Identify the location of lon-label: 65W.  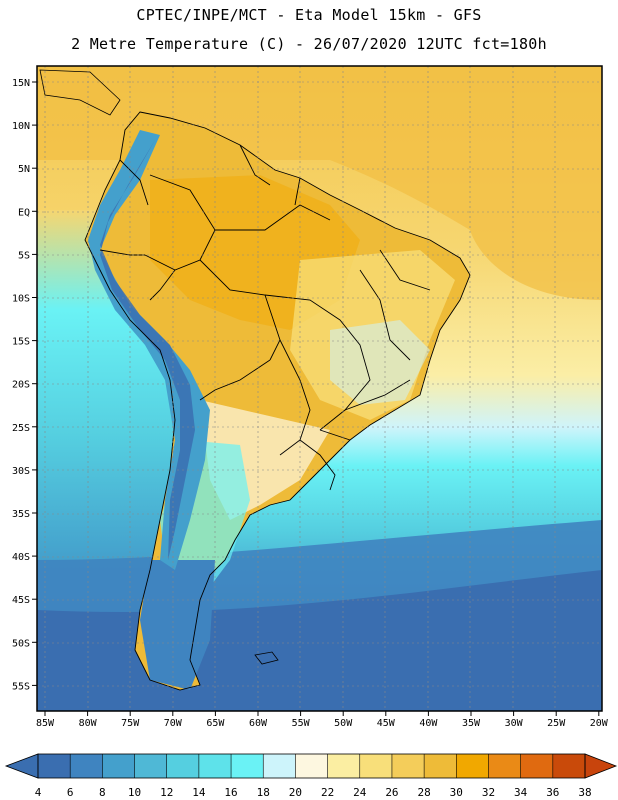
(215, 723).